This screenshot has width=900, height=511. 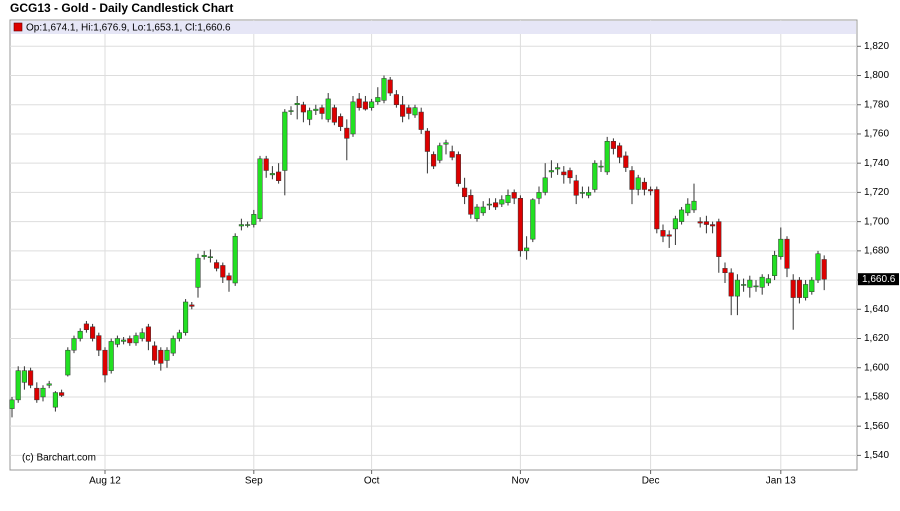 What do you see at coordinates (876, 367) in the screenshot?
I see `y-tick-label: 1,600` at bounding box center [876, 367].